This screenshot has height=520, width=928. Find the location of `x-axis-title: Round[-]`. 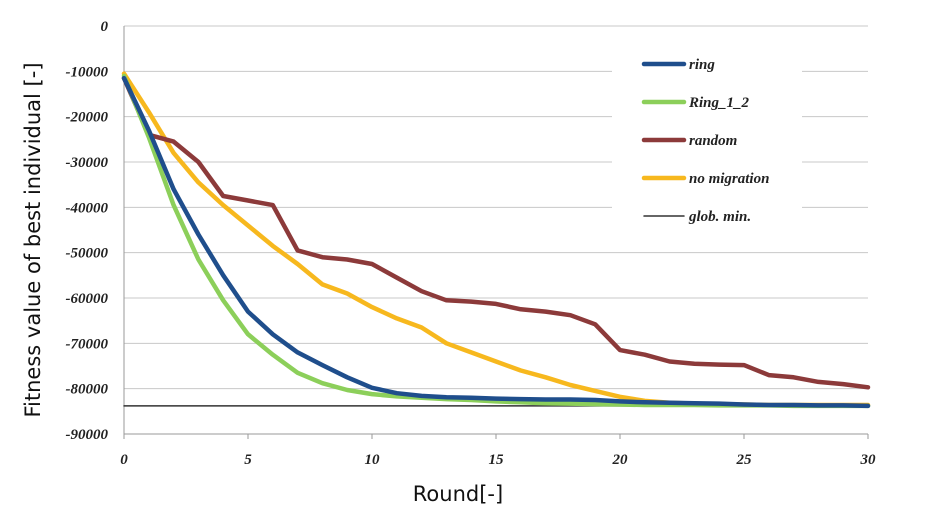

x-axis-title: Round[-] is located at coordinates (458, 494).